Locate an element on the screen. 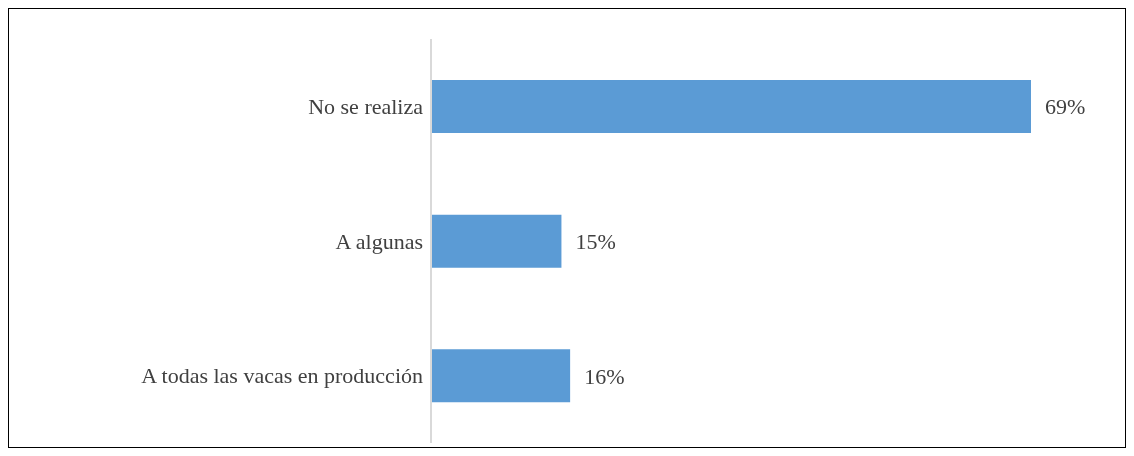 Image resolution: width=1134 pixels, height=456 pixels. y-tick-label: A algunas is located at coordinates (379, 241).